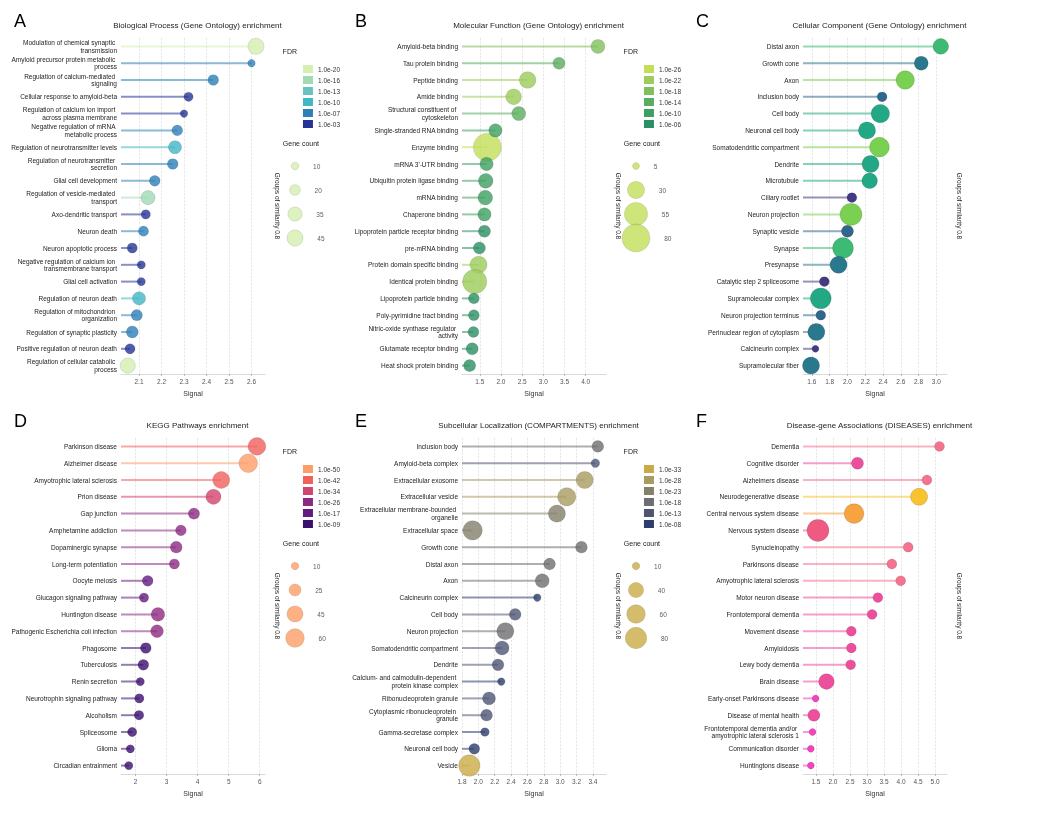  What do you see at coordinates (198, 25) in the screenshot?
I see `chart-title: Biological Process (Gene Ontology) enrichment` at bounding box center [198, 25].